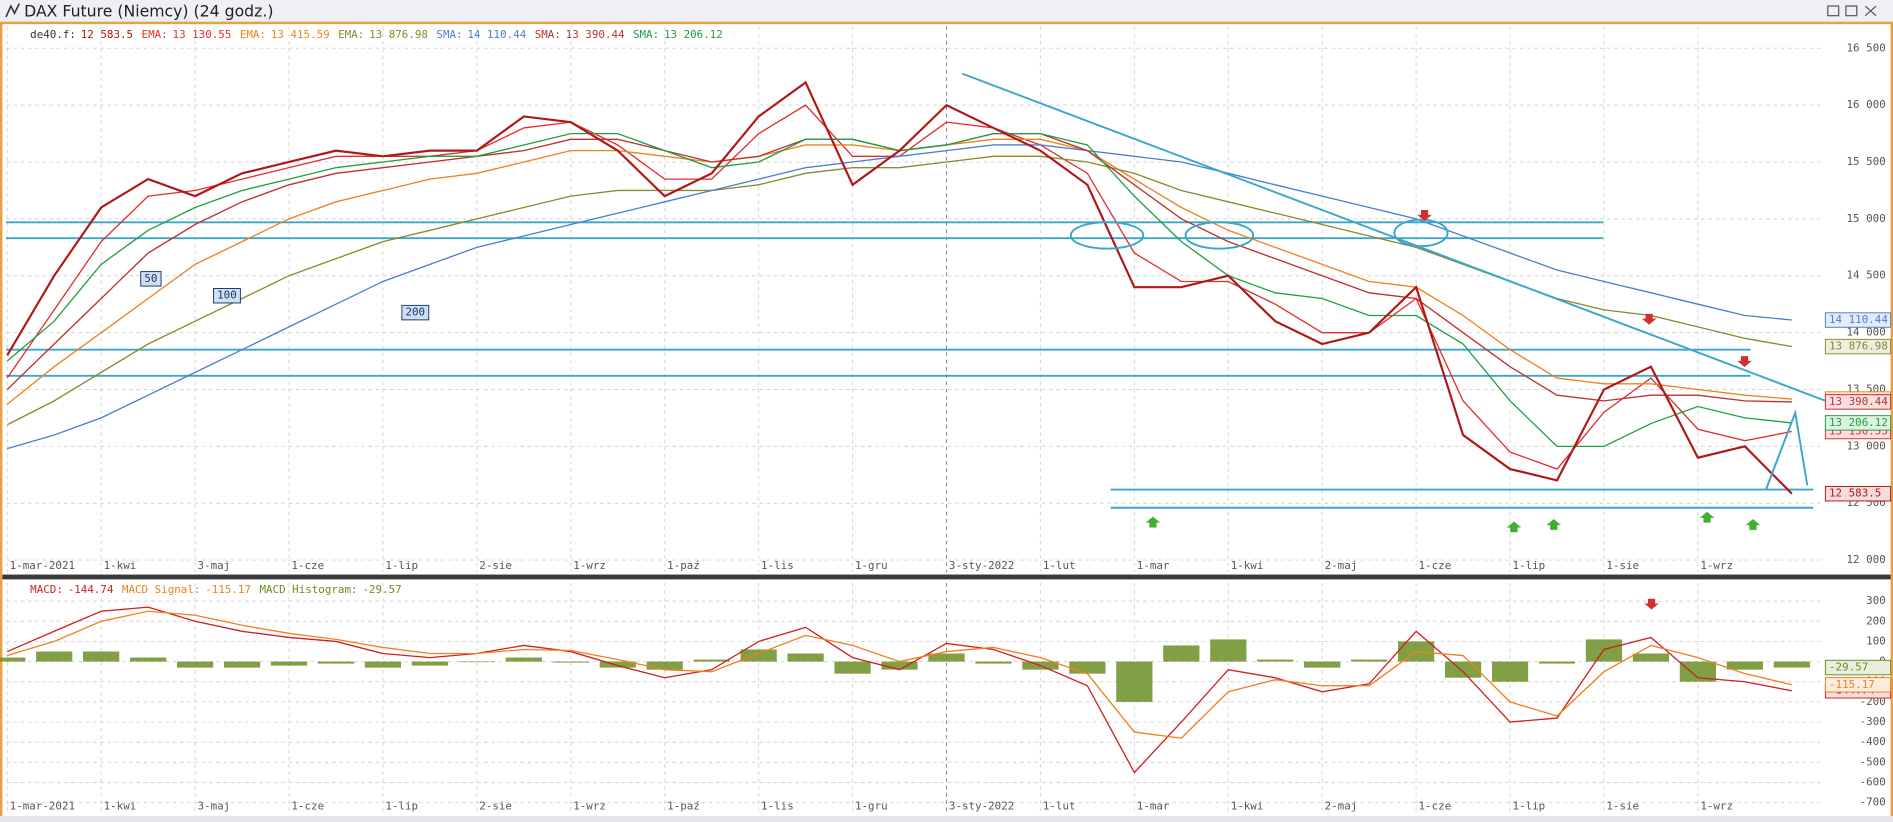 The width and height of the screenshot is (1893, 822). I want to click on price-tag: 13 390.44, so click(1858, 402).